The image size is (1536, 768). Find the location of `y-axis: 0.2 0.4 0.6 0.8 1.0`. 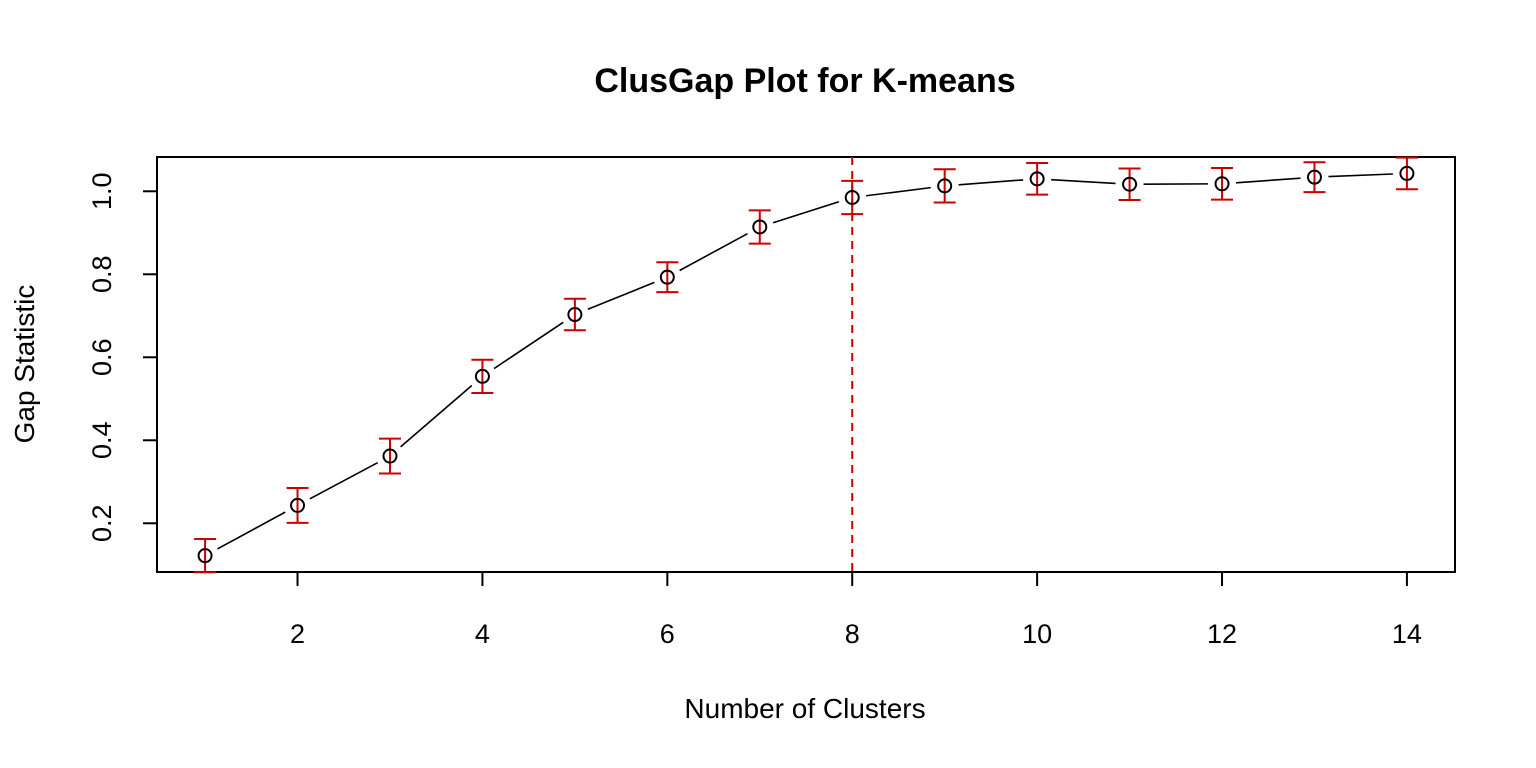

y-axis: 0.2 0.4 0.6 0.8 1.0 is located at coordinates (122, 358).